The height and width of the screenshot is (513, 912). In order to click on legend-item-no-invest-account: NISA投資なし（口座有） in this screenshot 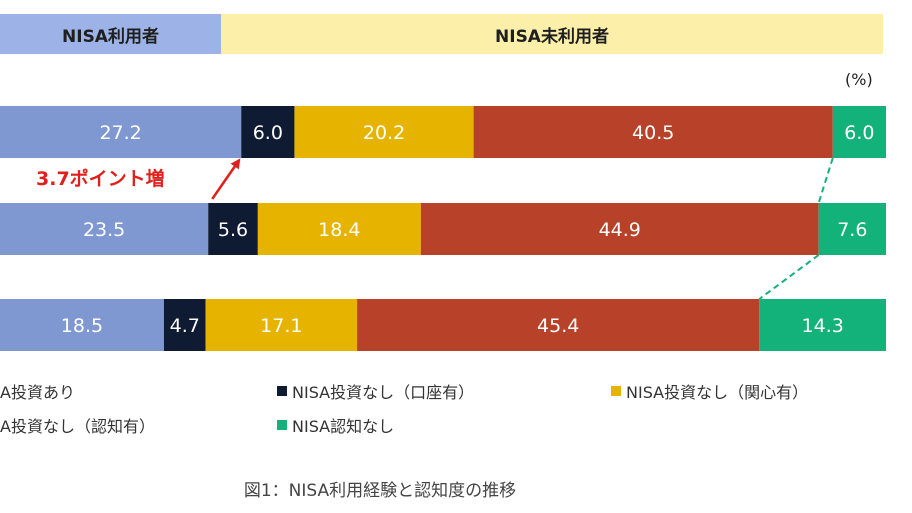, I will do `click(375, 391)`.